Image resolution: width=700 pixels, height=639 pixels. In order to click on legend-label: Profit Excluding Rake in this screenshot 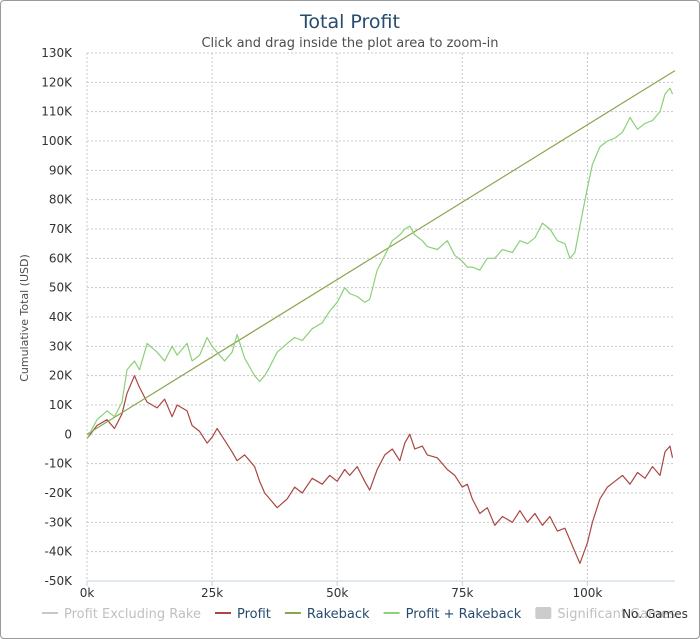, I will do `click(132, 614)`.